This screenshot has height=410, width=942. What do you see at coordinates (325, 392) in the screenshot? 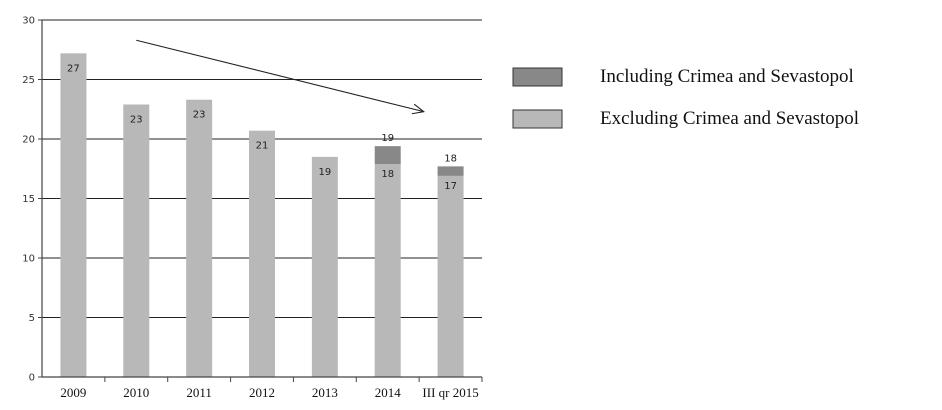
I see `x-category-label: 2013` at bounding box center [325, 392].